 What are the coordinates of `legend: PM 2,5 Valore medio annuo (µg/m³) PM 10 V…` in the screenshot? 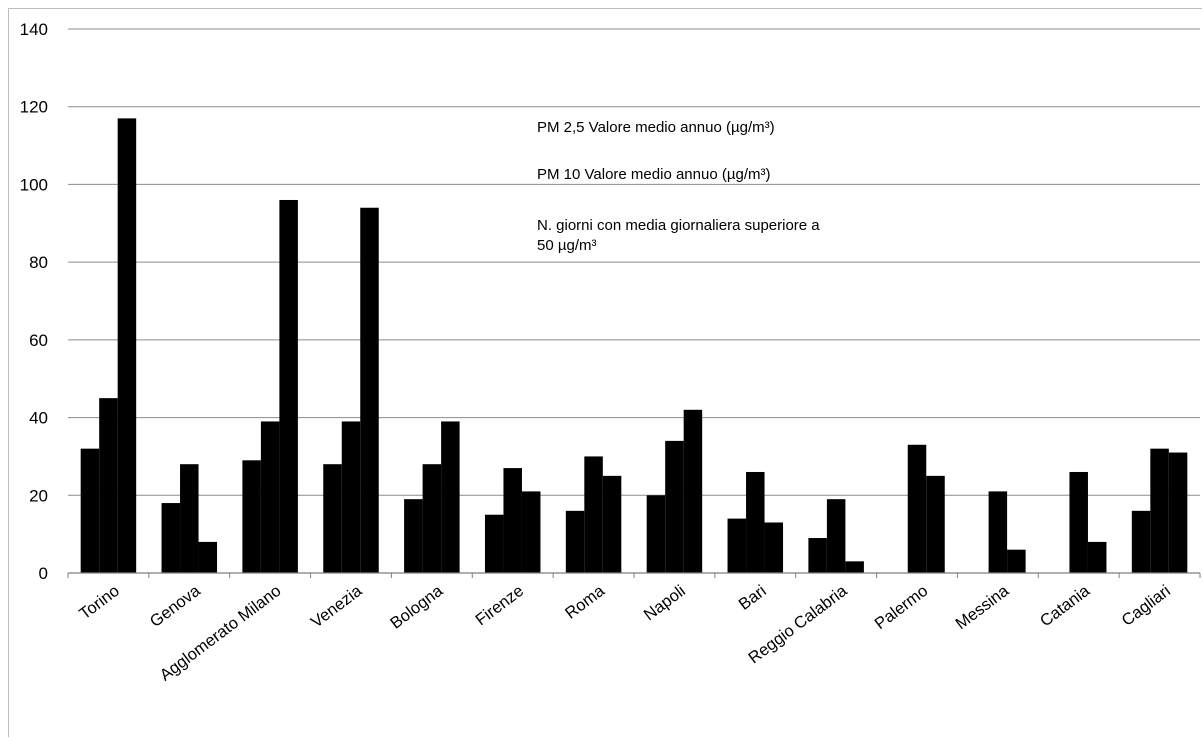 It's located at (678, 186).